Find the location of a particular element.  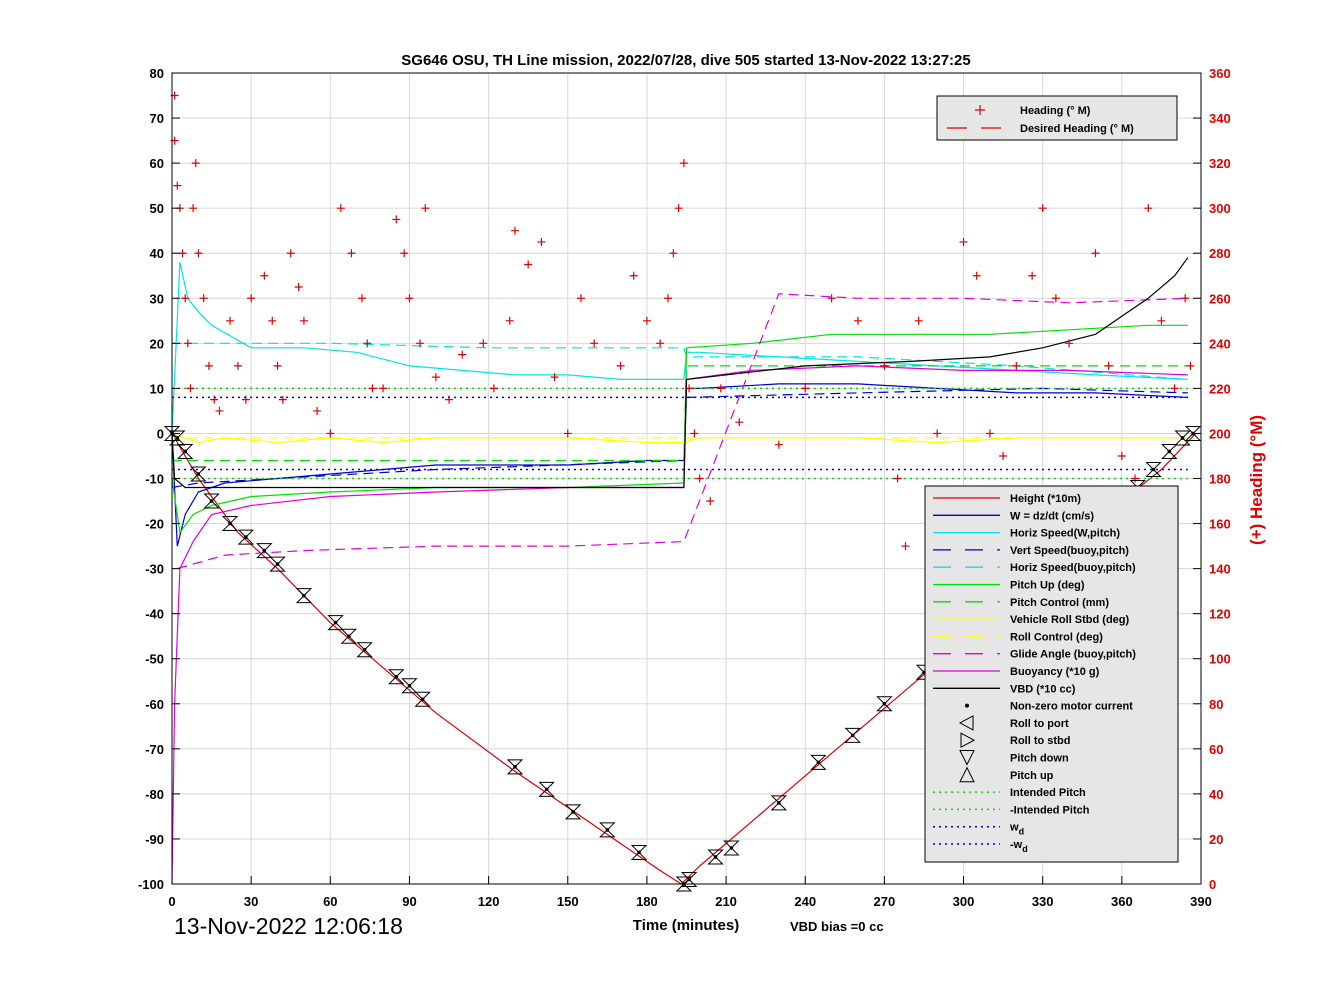

legend-label: Vehicle Roll Stbd (deg) is located at coordinates (1070, 620).